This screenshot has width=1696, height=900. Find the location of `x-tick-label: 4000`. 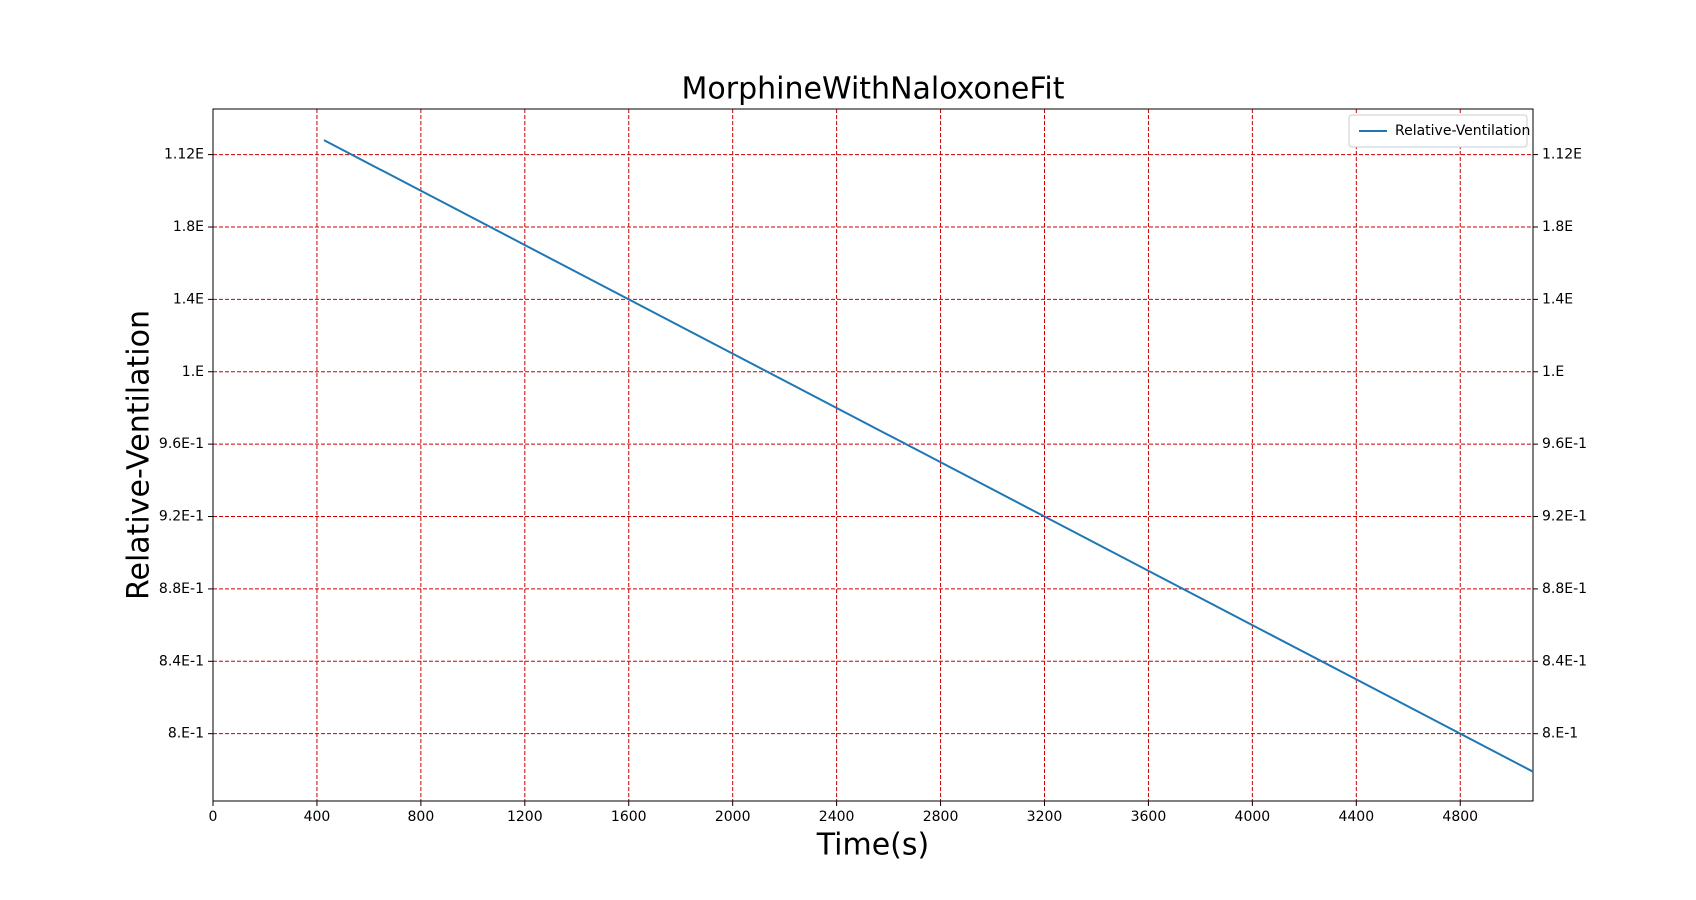

x-tick-label: 4000 is located at coordinates (1253, 817).